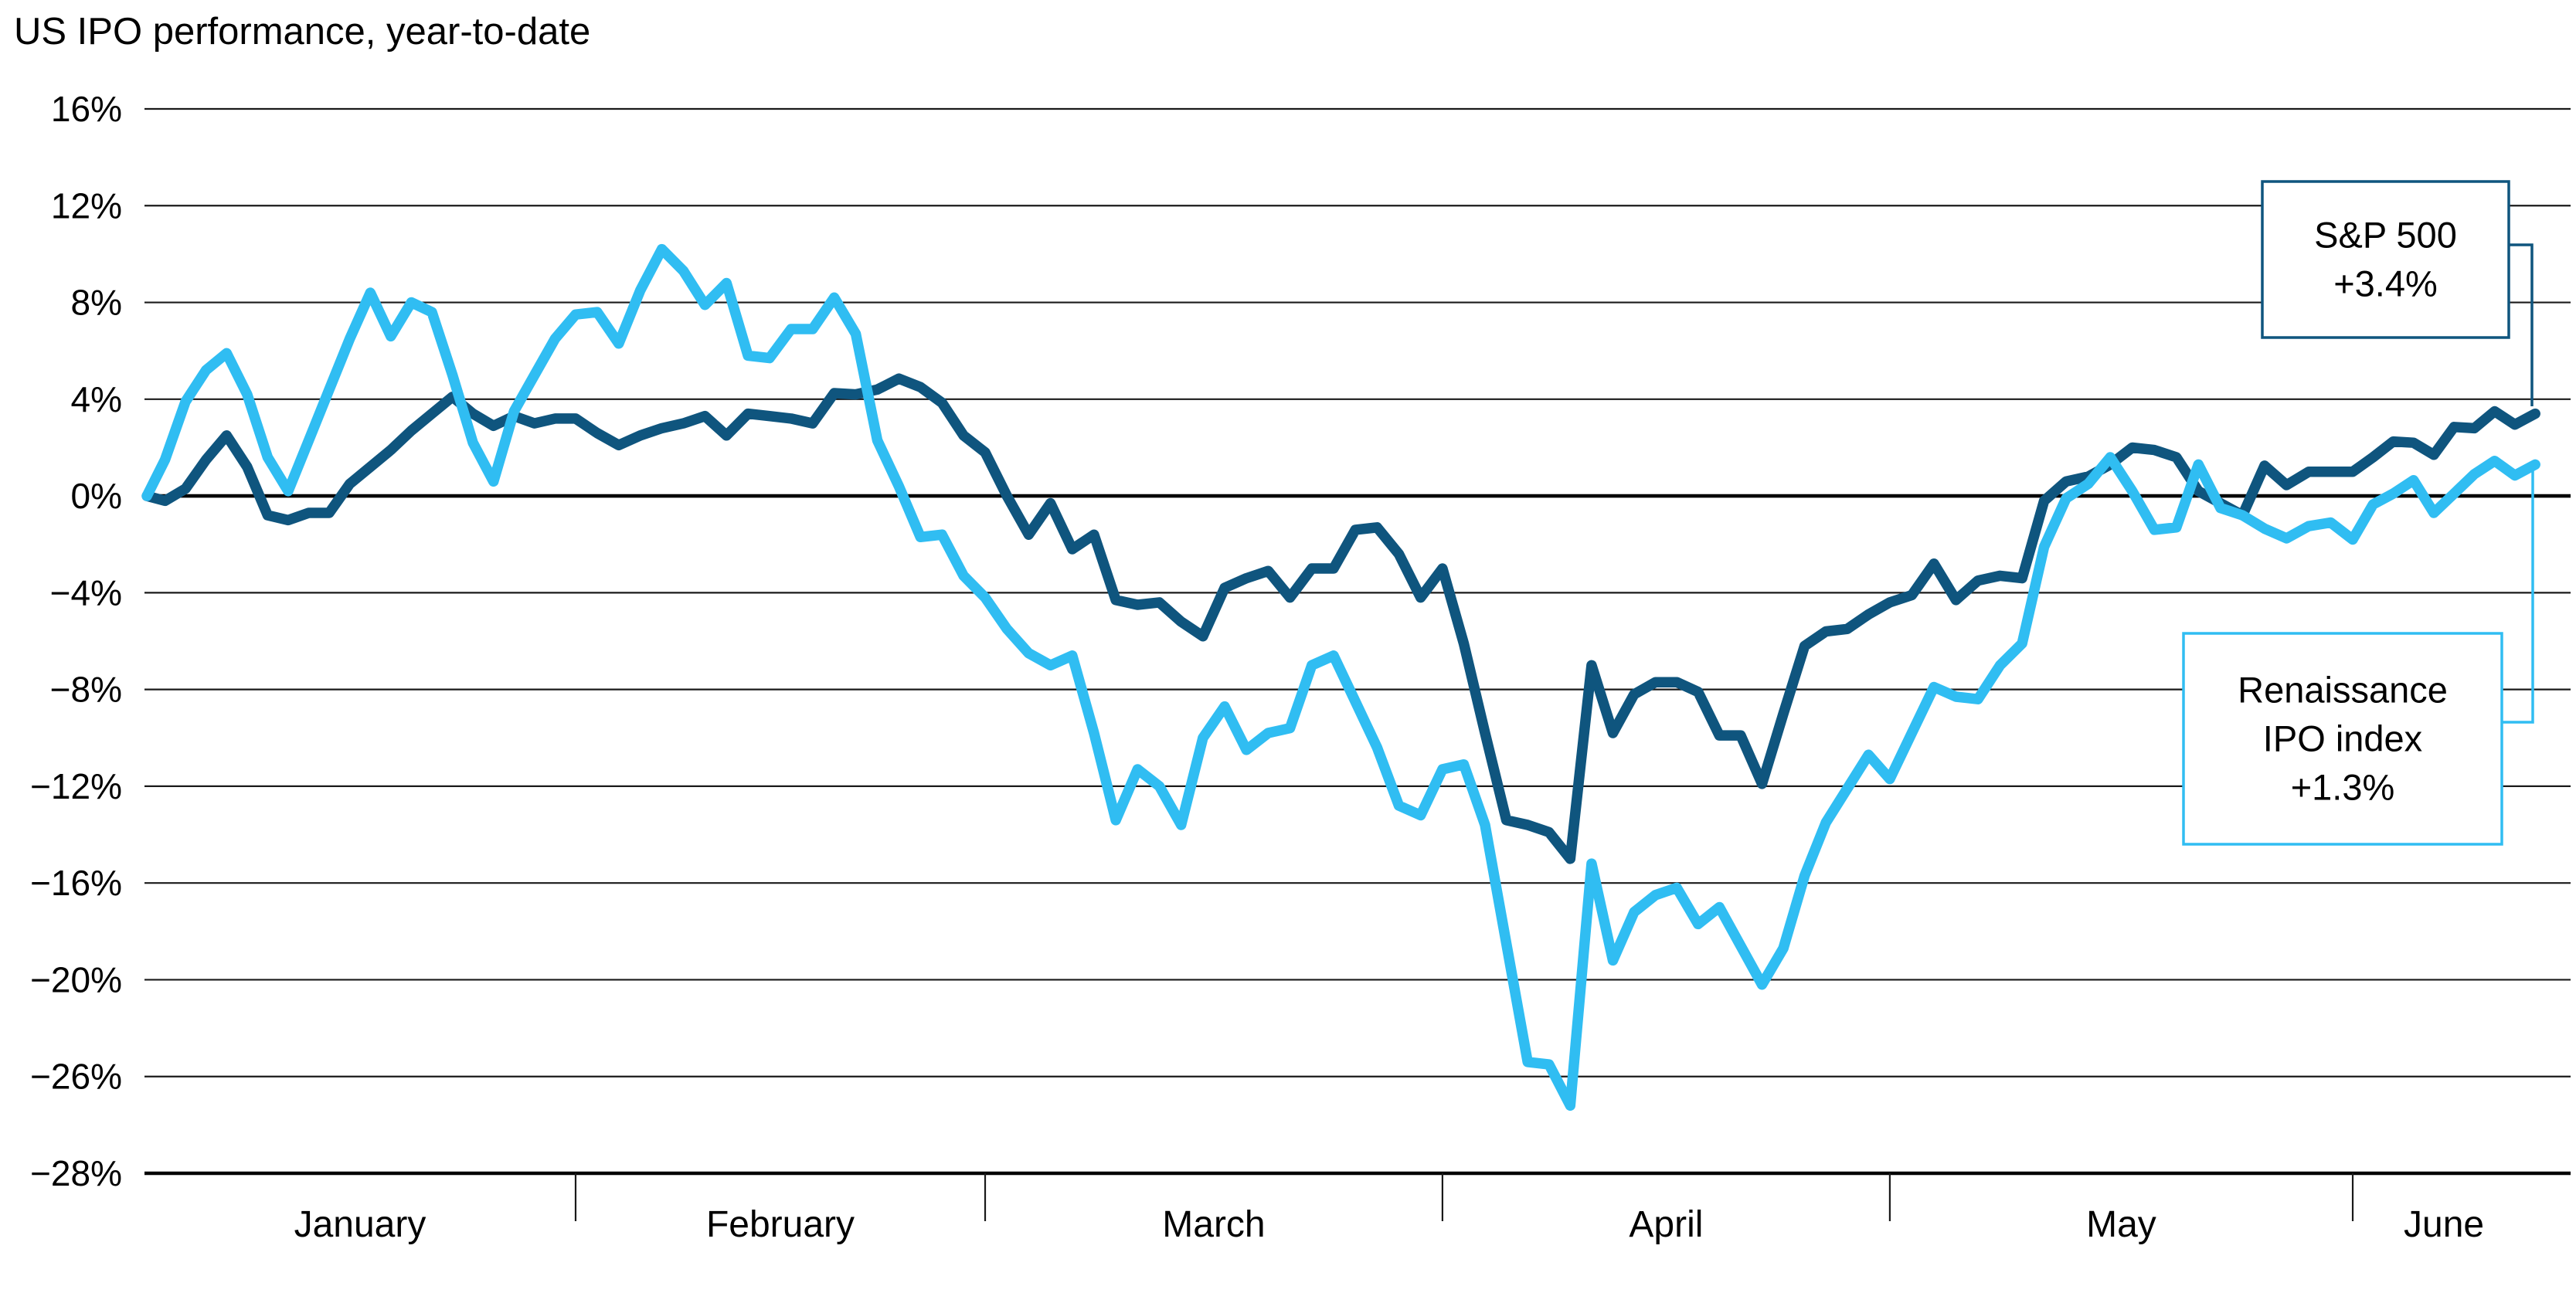 The width and height of the screenshot is (2576, 1293). Describe the element at coordinates (2444, 1224) in the screenshot. I see `x-month-label: June` at that location.